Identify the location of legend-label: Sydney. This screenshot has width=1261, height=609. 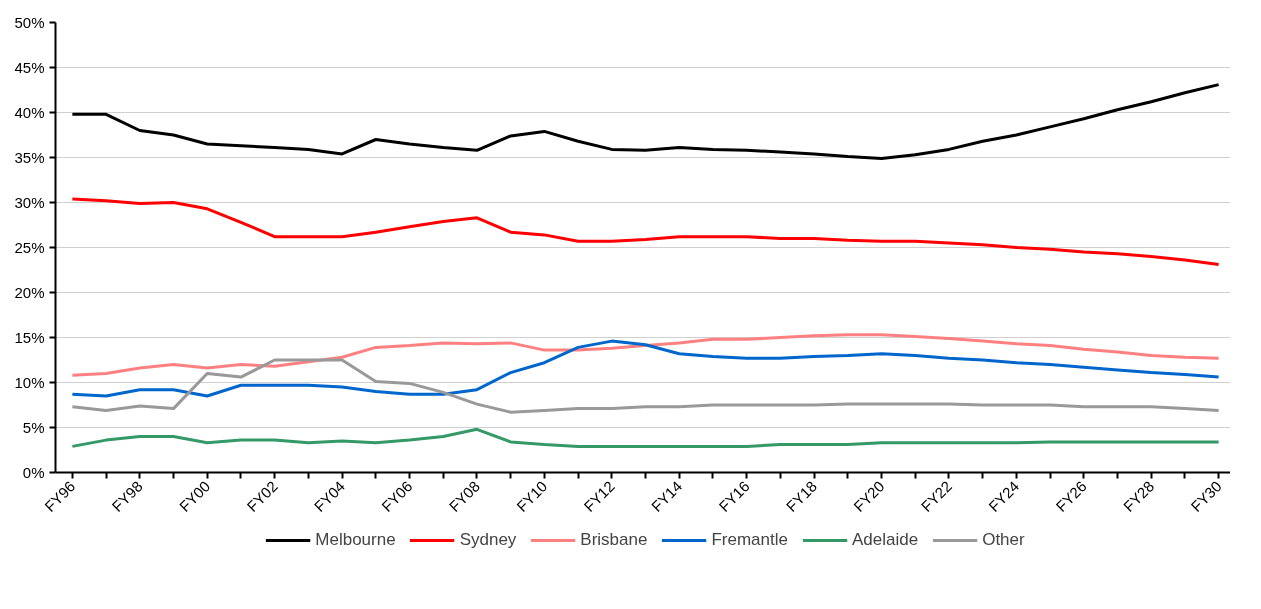
(488, 540).